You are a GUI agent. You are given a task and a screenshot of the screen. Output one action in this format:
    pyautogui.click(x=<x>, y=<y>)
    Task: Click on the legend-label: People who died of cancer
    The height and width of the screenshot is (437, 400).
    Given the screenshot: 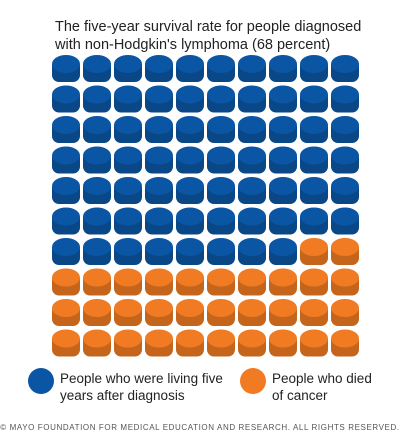 What is the action you would take?
    pyautogui.click(x=322, y=387)
    